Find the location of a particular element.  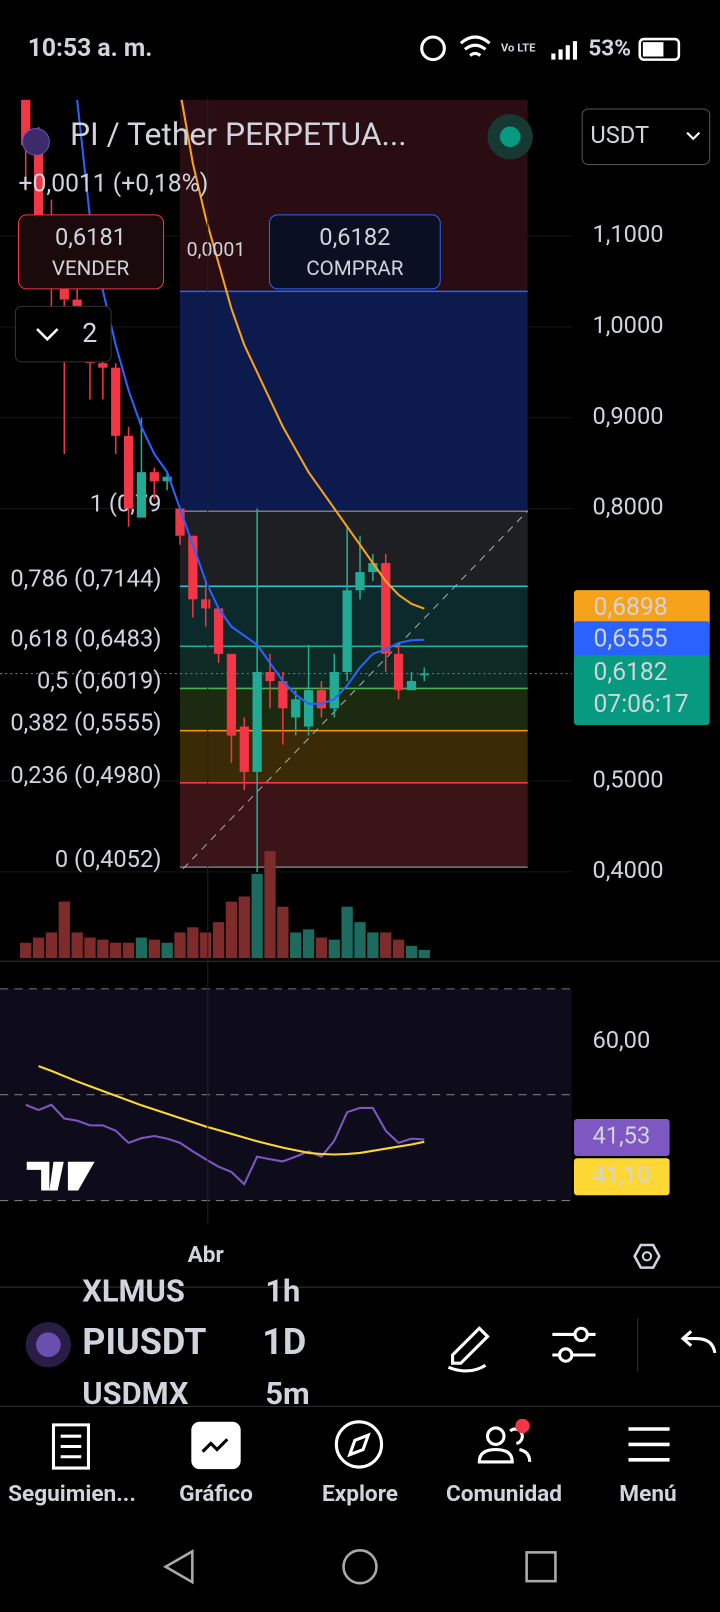

buy-button is located at coordinates (354, 252).